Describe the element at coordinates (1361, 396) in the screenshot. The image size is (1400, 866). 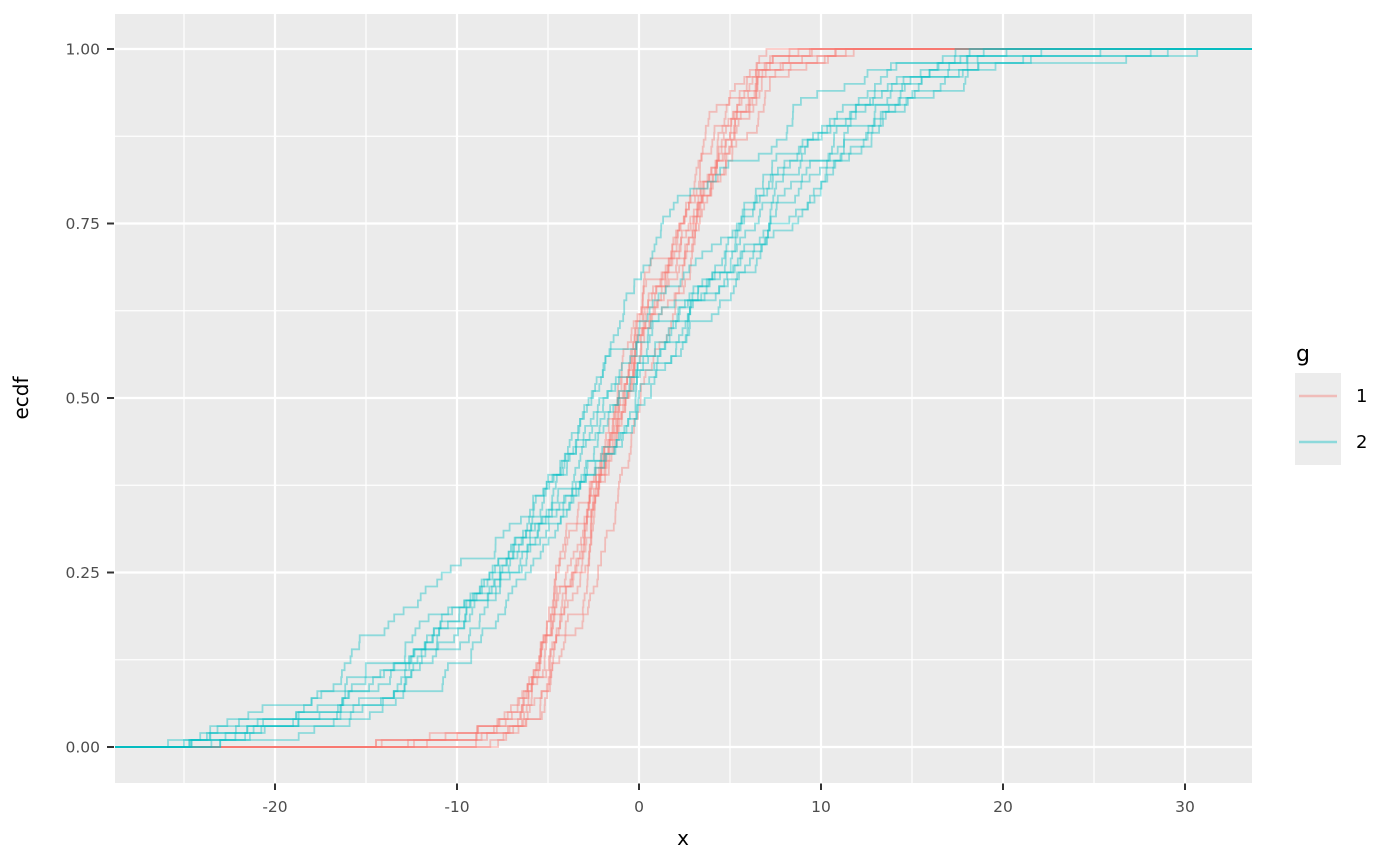
I see `legend-label-1: 1` at that location.